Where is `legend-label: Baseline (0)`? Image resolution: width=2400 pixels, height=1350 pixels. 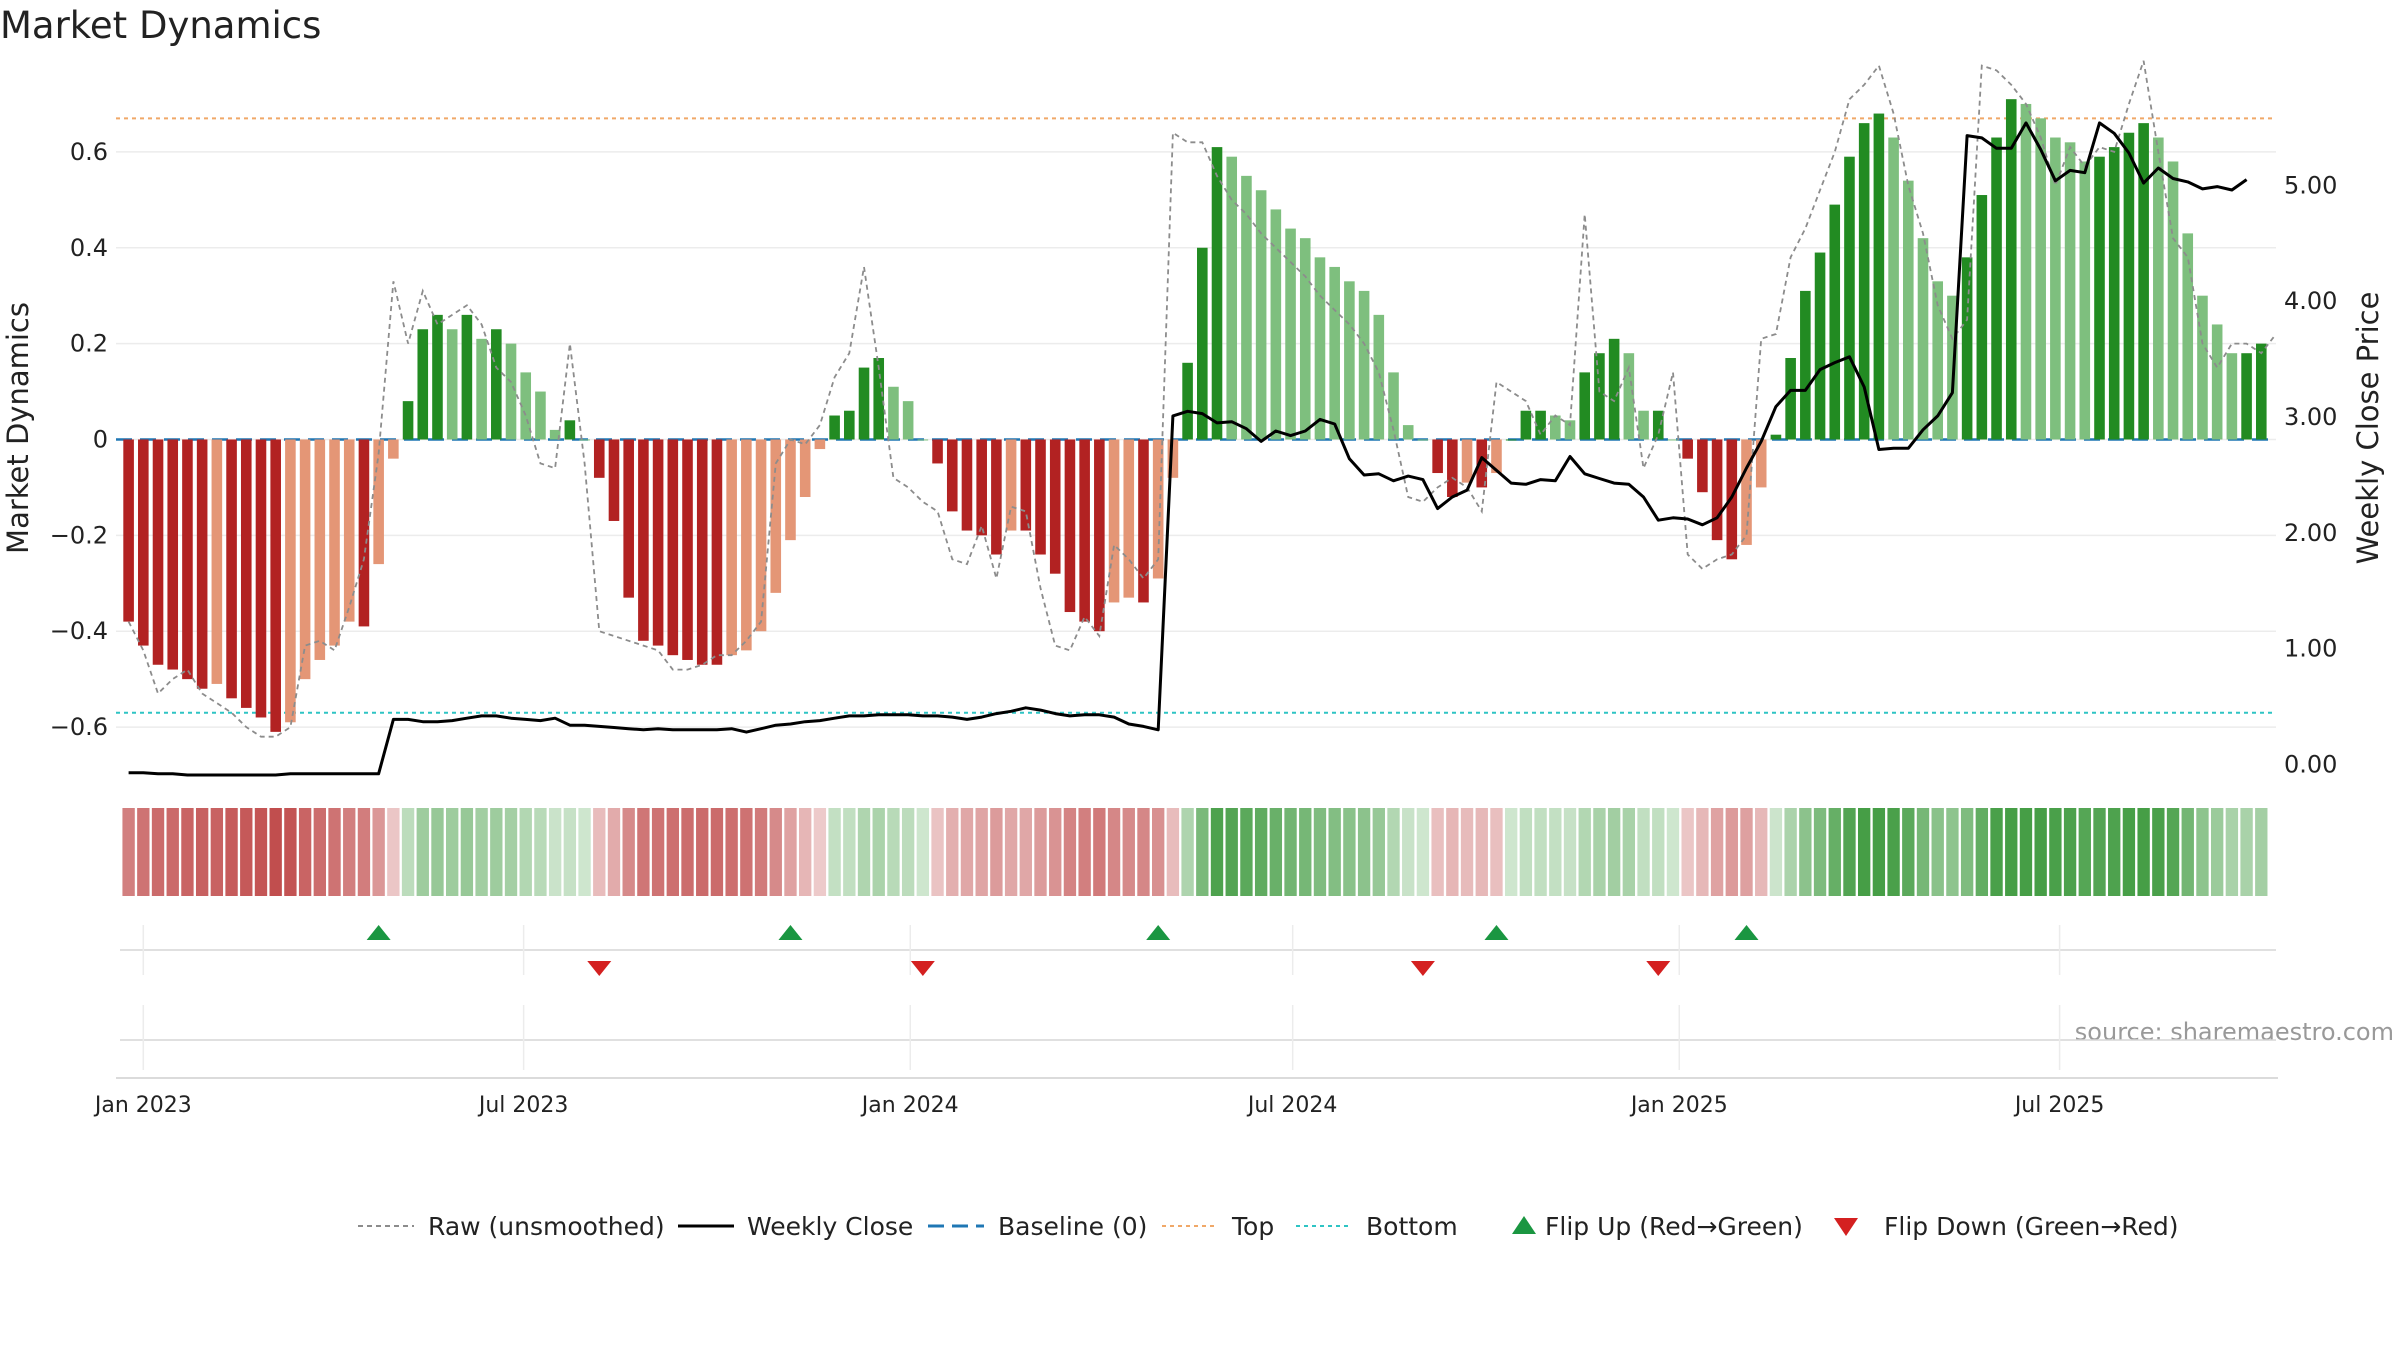
legend-label: Baseline (0) is located at coordinates (1072, 1226).